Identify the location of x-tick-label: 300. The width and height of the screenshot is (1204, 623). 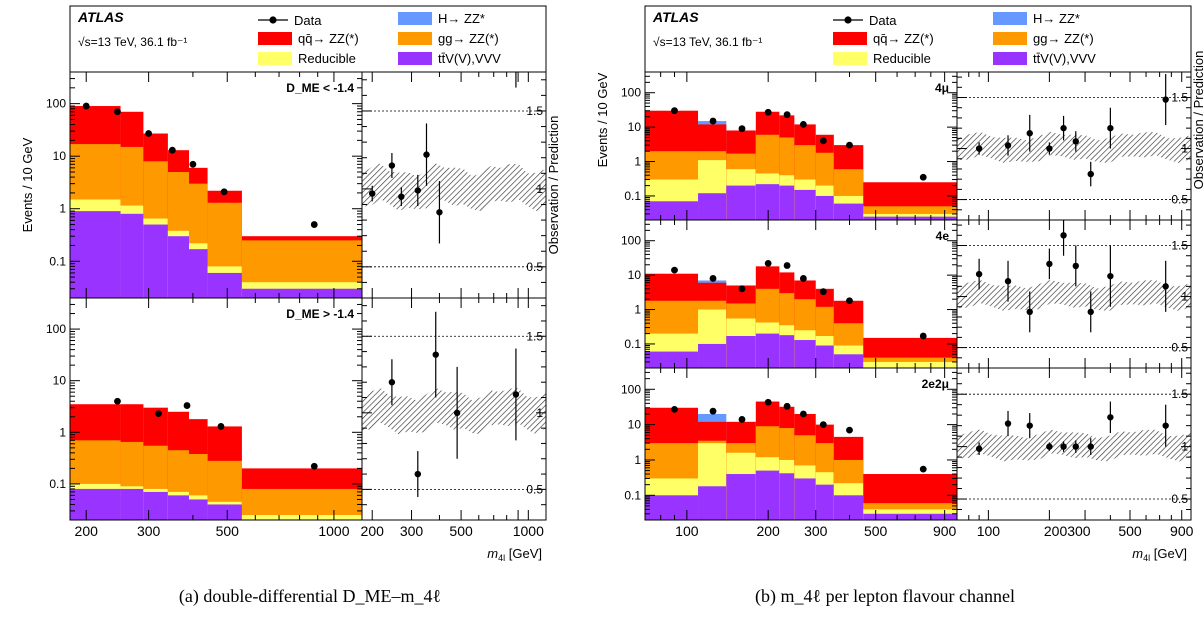
(149, 531).